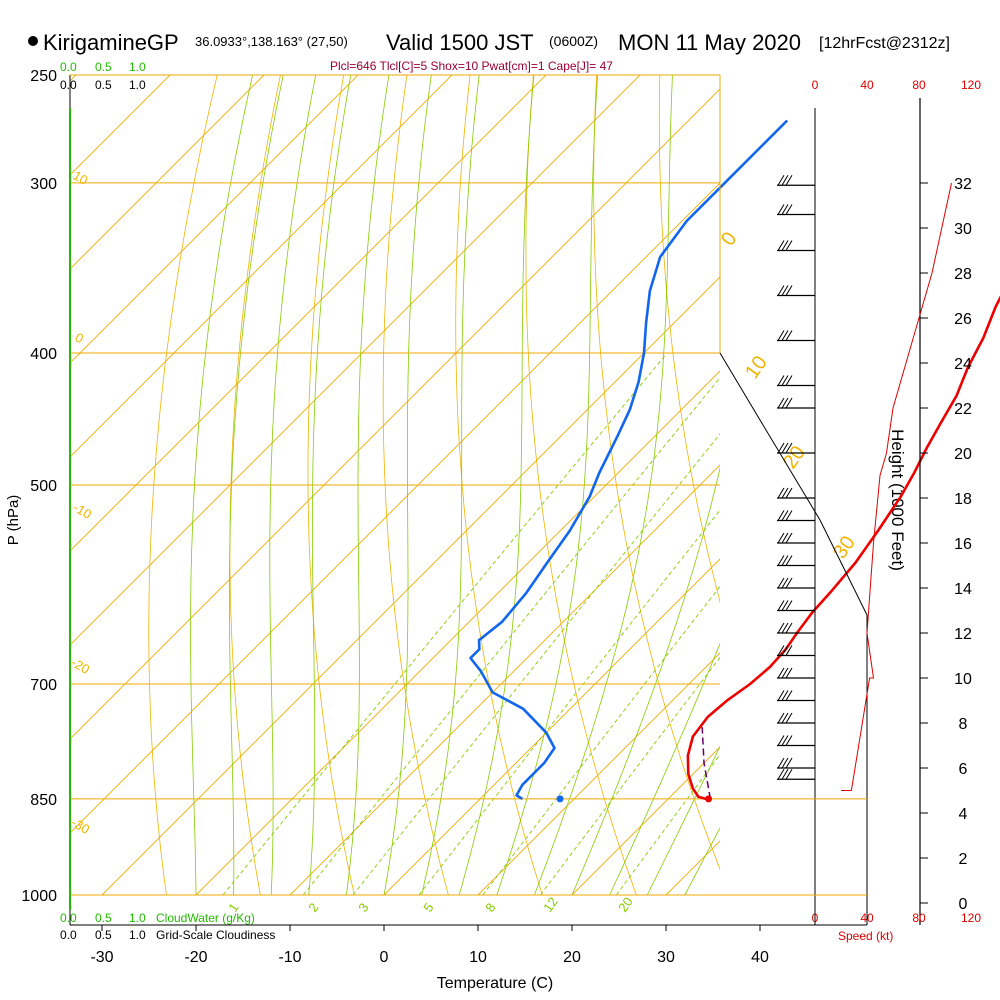 The height and width of the screenshot is (1000, 1000). I want to click on cloud-scale-bottom-black-0: 0.0, so click(68, 935).